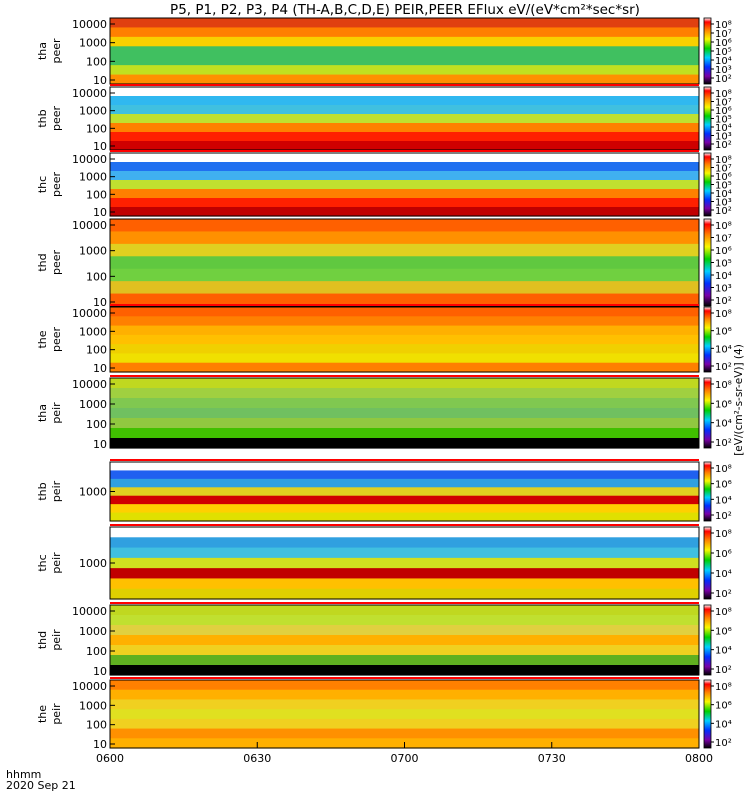  I want to click on panel-the-peer: 10 100 1000 10000 the peer 10⁸ 10⁶ 10⁴ 10², so click(384, 339).